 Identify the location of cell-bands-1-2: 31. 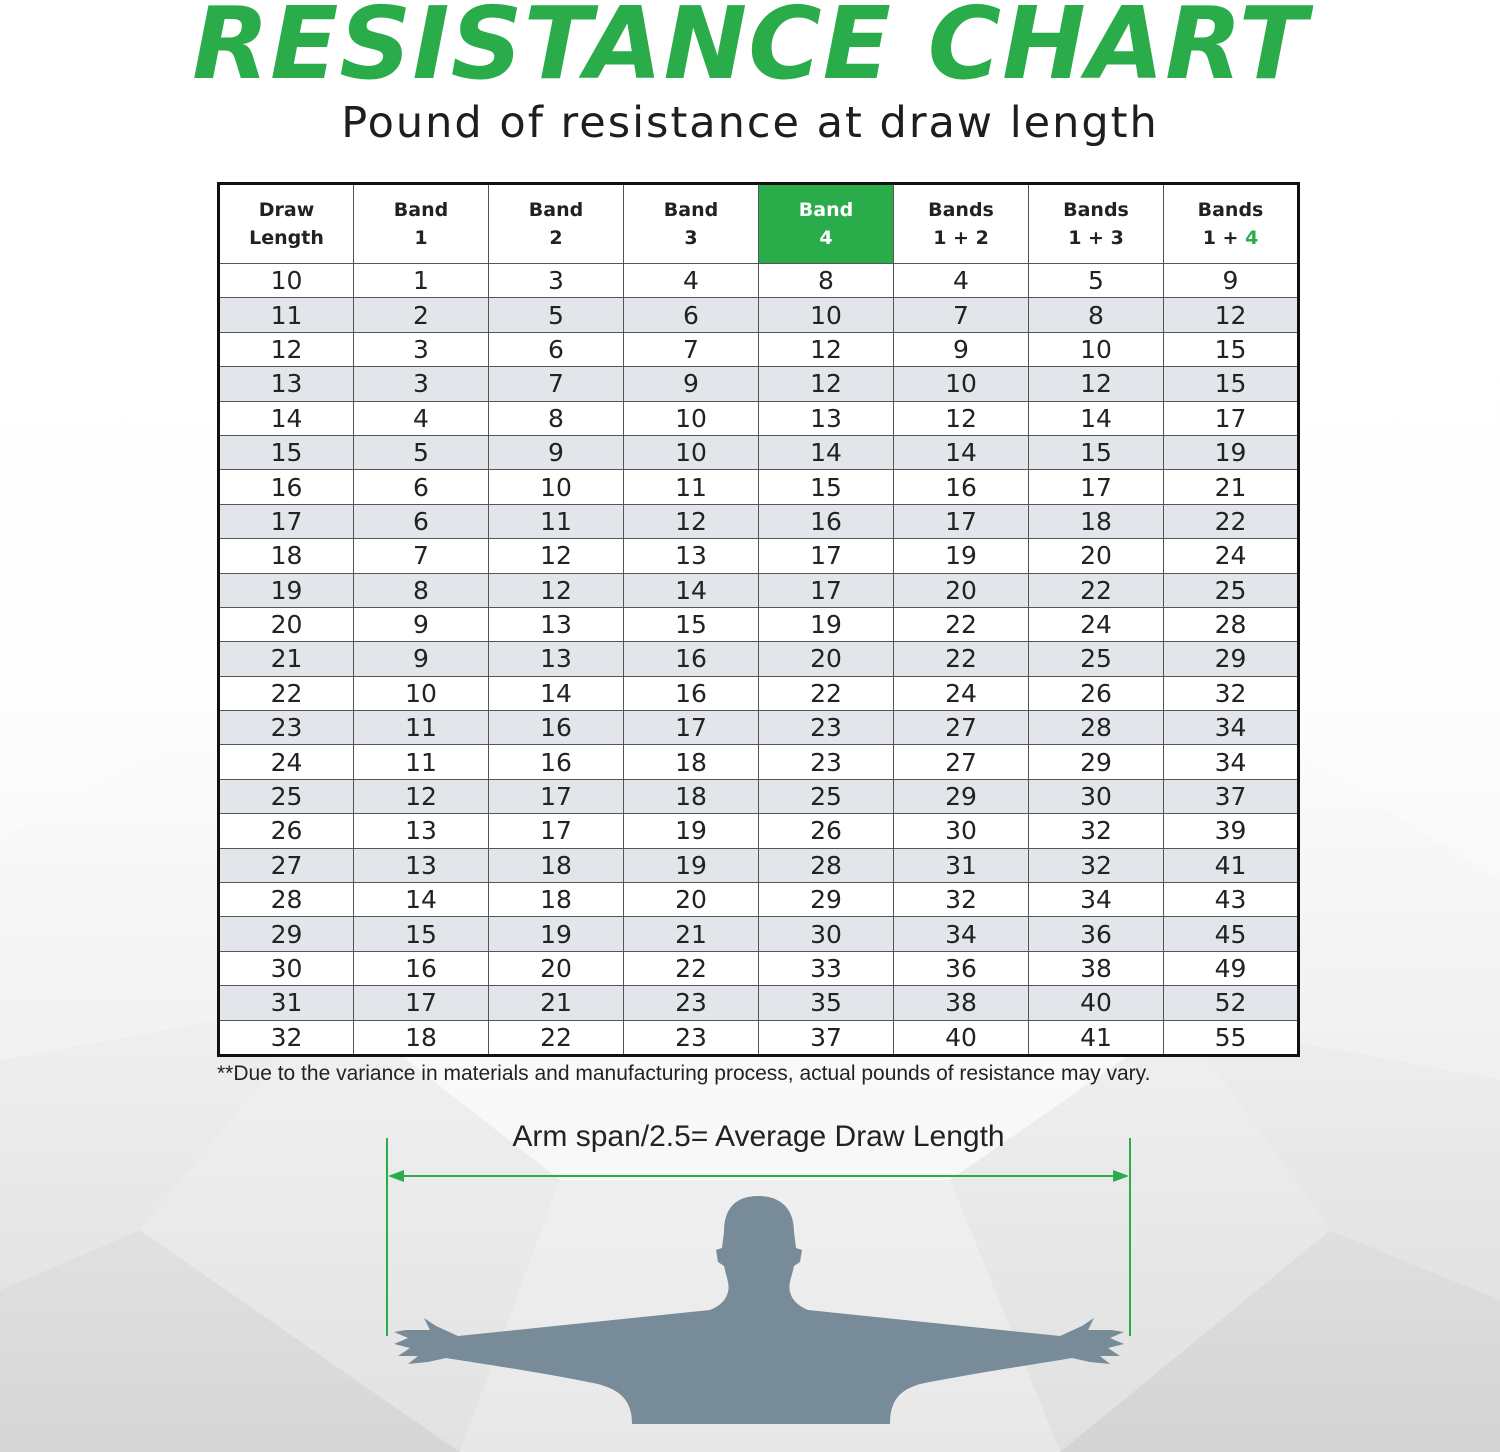
(961, 865).